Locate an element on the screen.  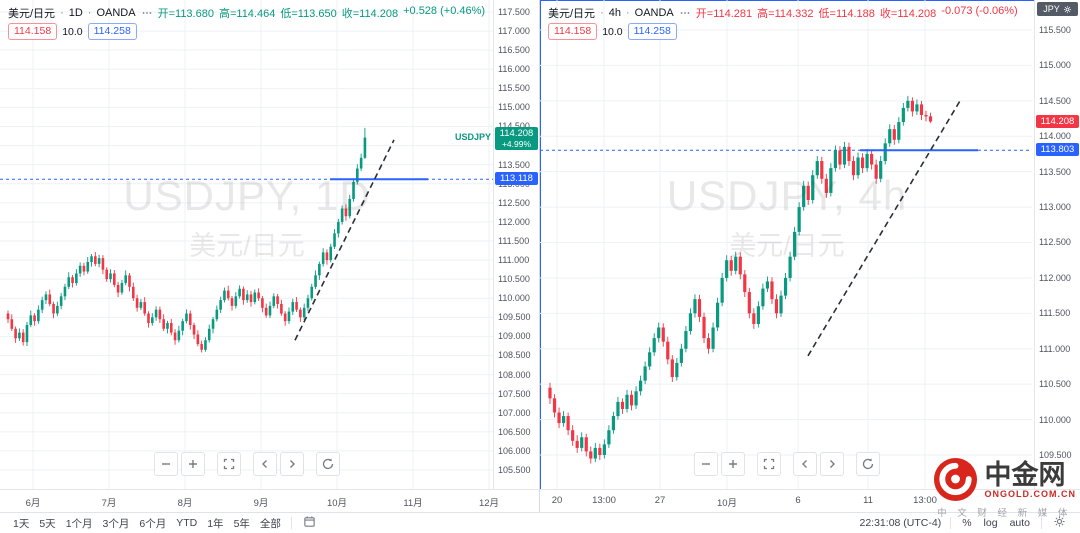
candles-layer is located at coordinates (186, 240).